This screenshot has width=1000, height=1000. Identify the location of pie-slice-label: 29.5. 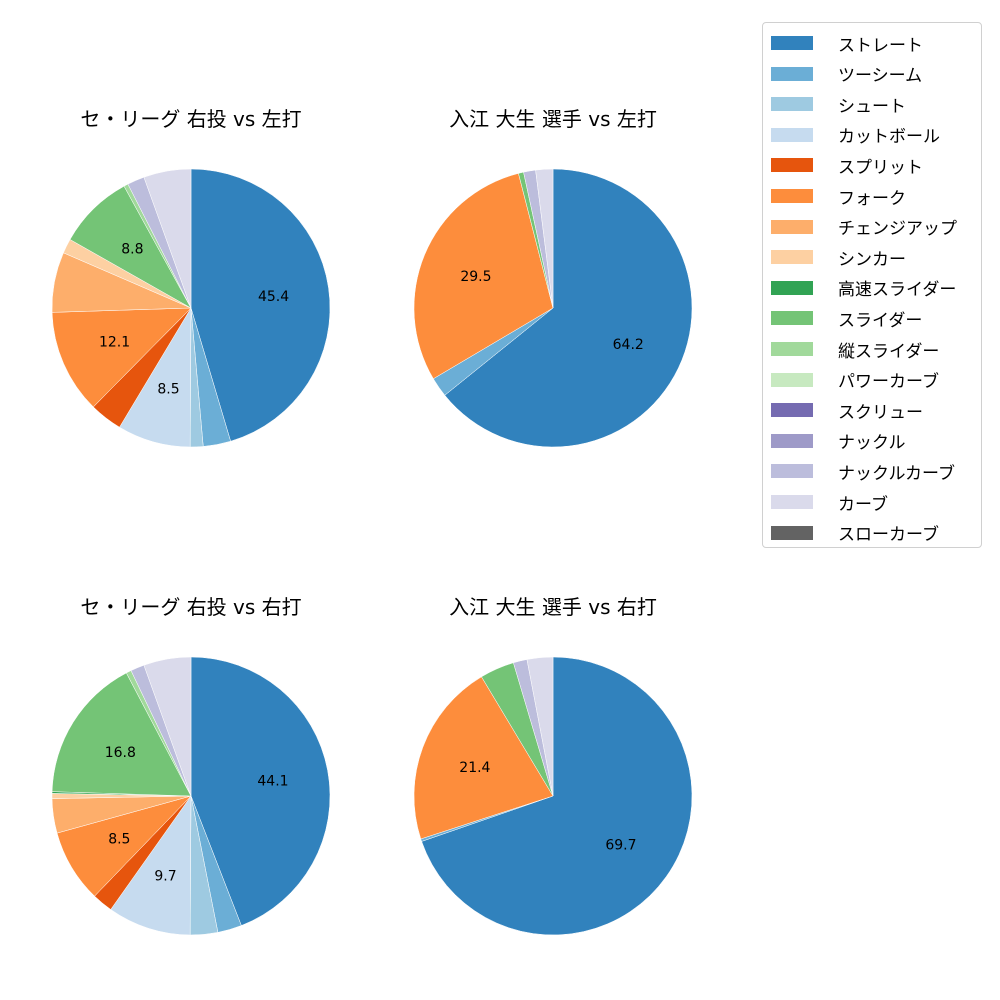
(475, 277).